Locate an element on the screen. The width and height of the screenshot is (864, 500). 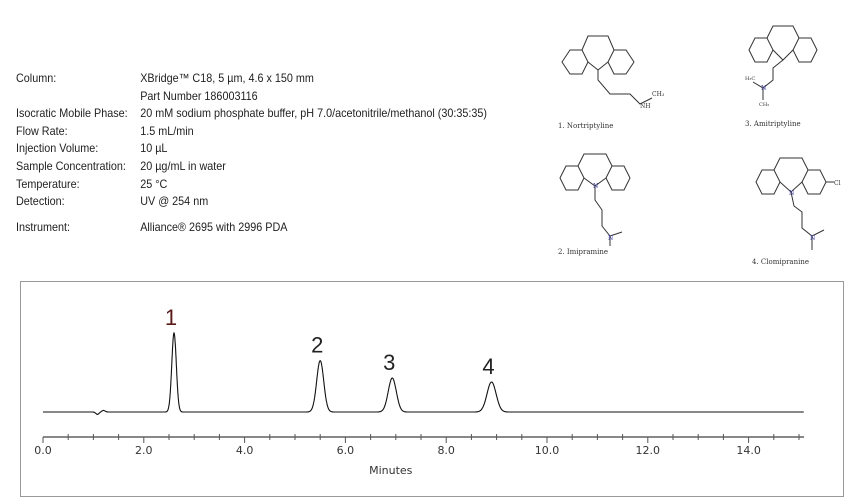
condition-temperature: Temperature: 25 °C is located at coordinates (251, 185).